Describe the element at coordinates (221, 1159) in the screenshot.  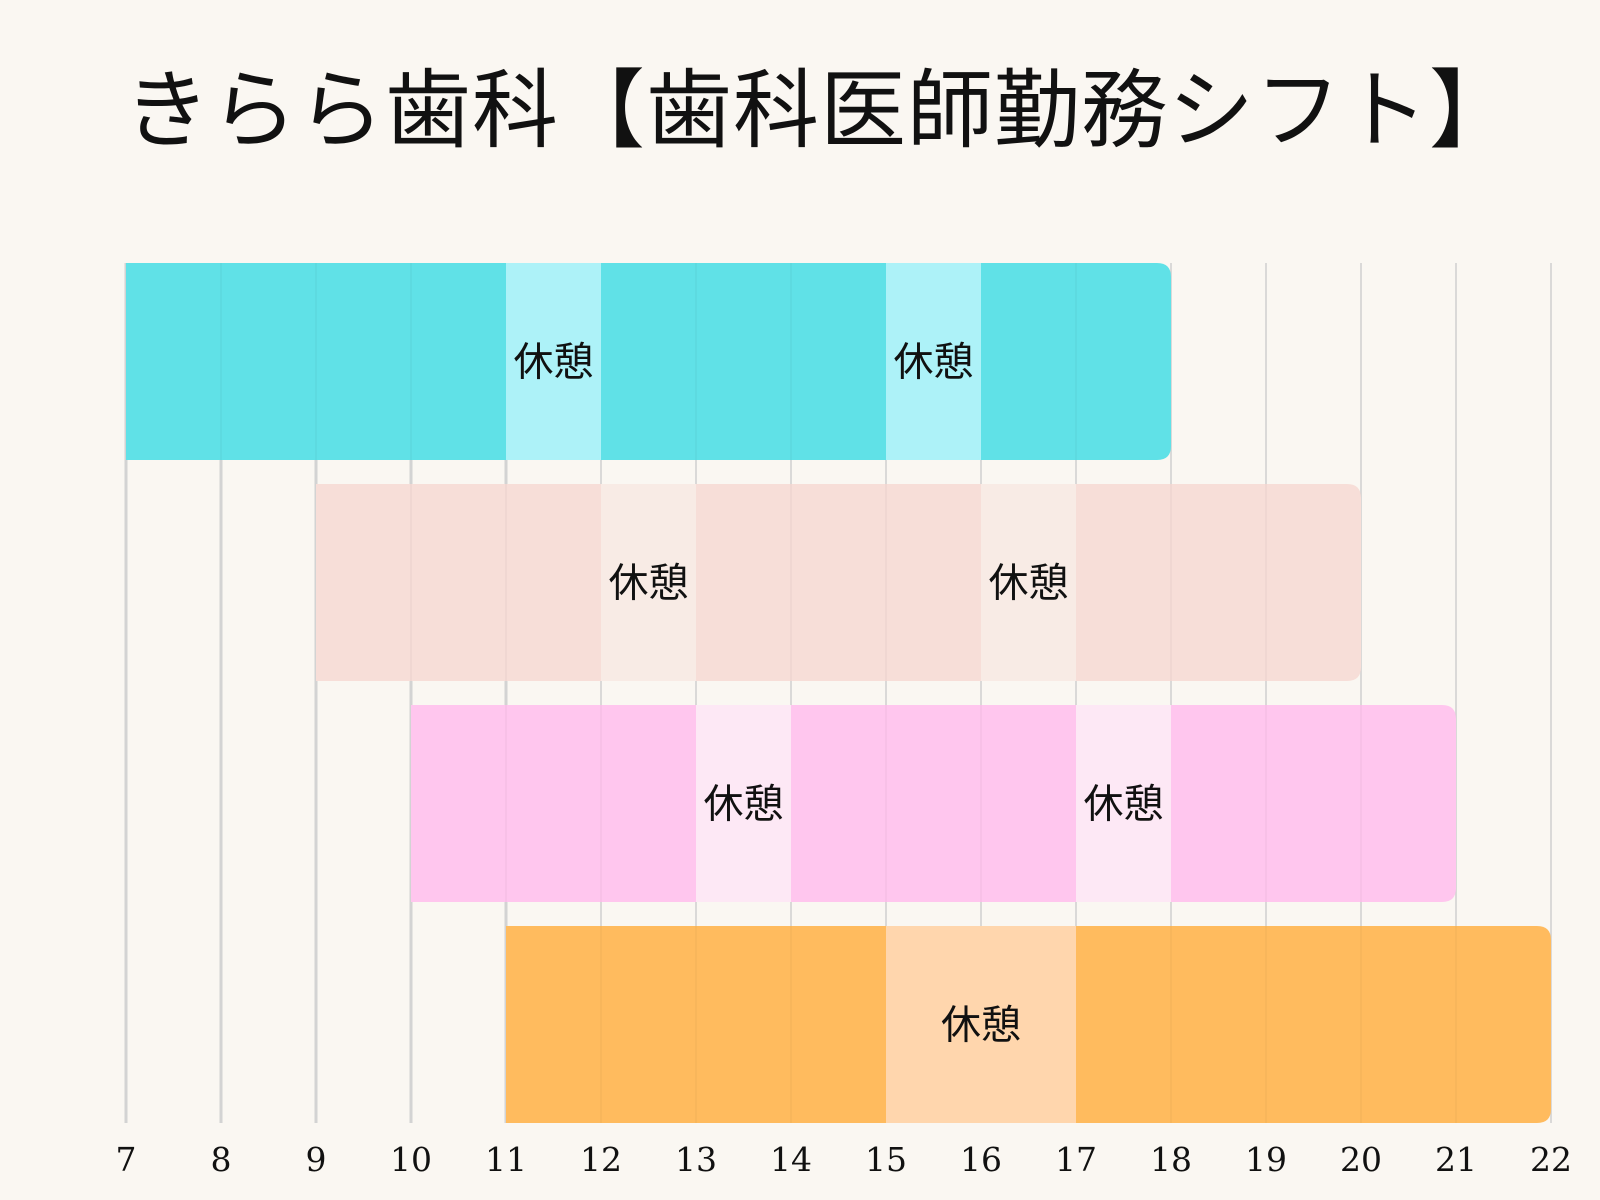
I see `x-tick-label-8: 8` at that location.